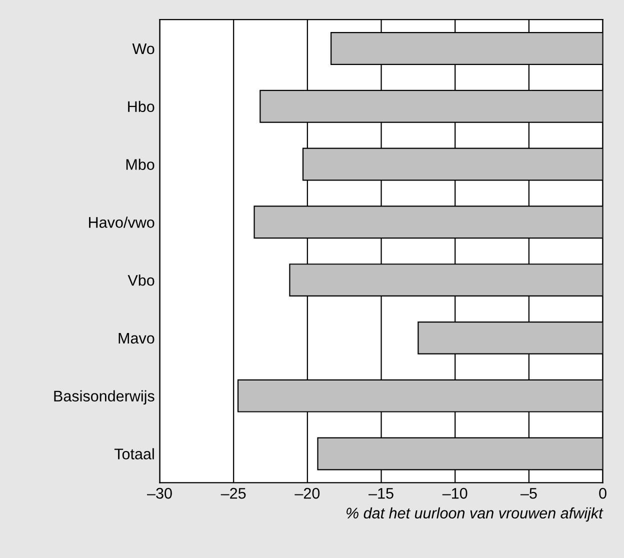 This screenshot has height=558, width=624. What do you see at coordinates (104, 397) in the screenshot?
I see `y-tick-label: Basisonderwijs` at bounding box center [104, 397].